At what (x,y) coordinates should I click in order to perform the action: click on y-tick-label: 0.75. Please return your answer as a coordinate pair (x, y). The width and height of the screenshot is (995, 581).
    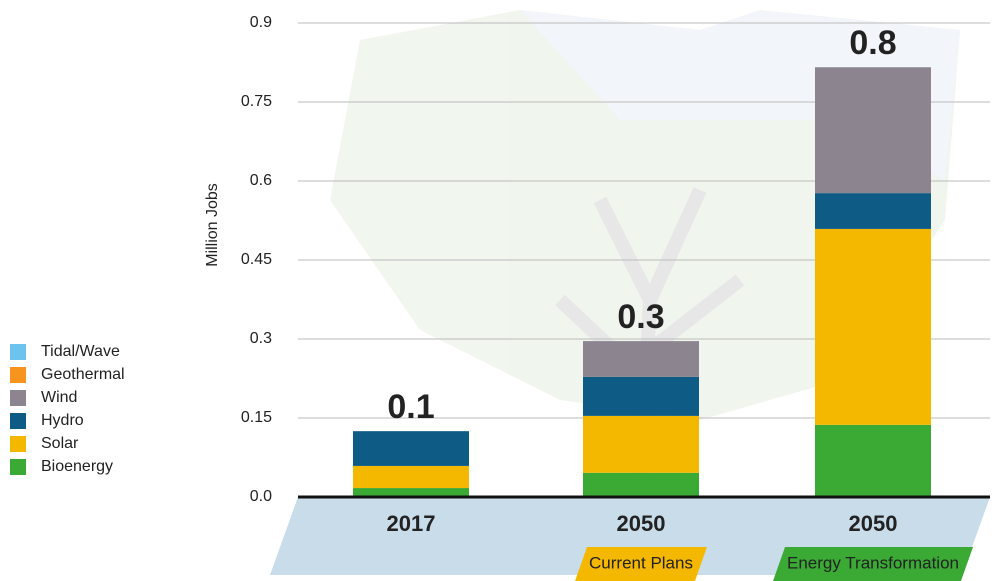
    Looking at the image, I should click on (256, 101).